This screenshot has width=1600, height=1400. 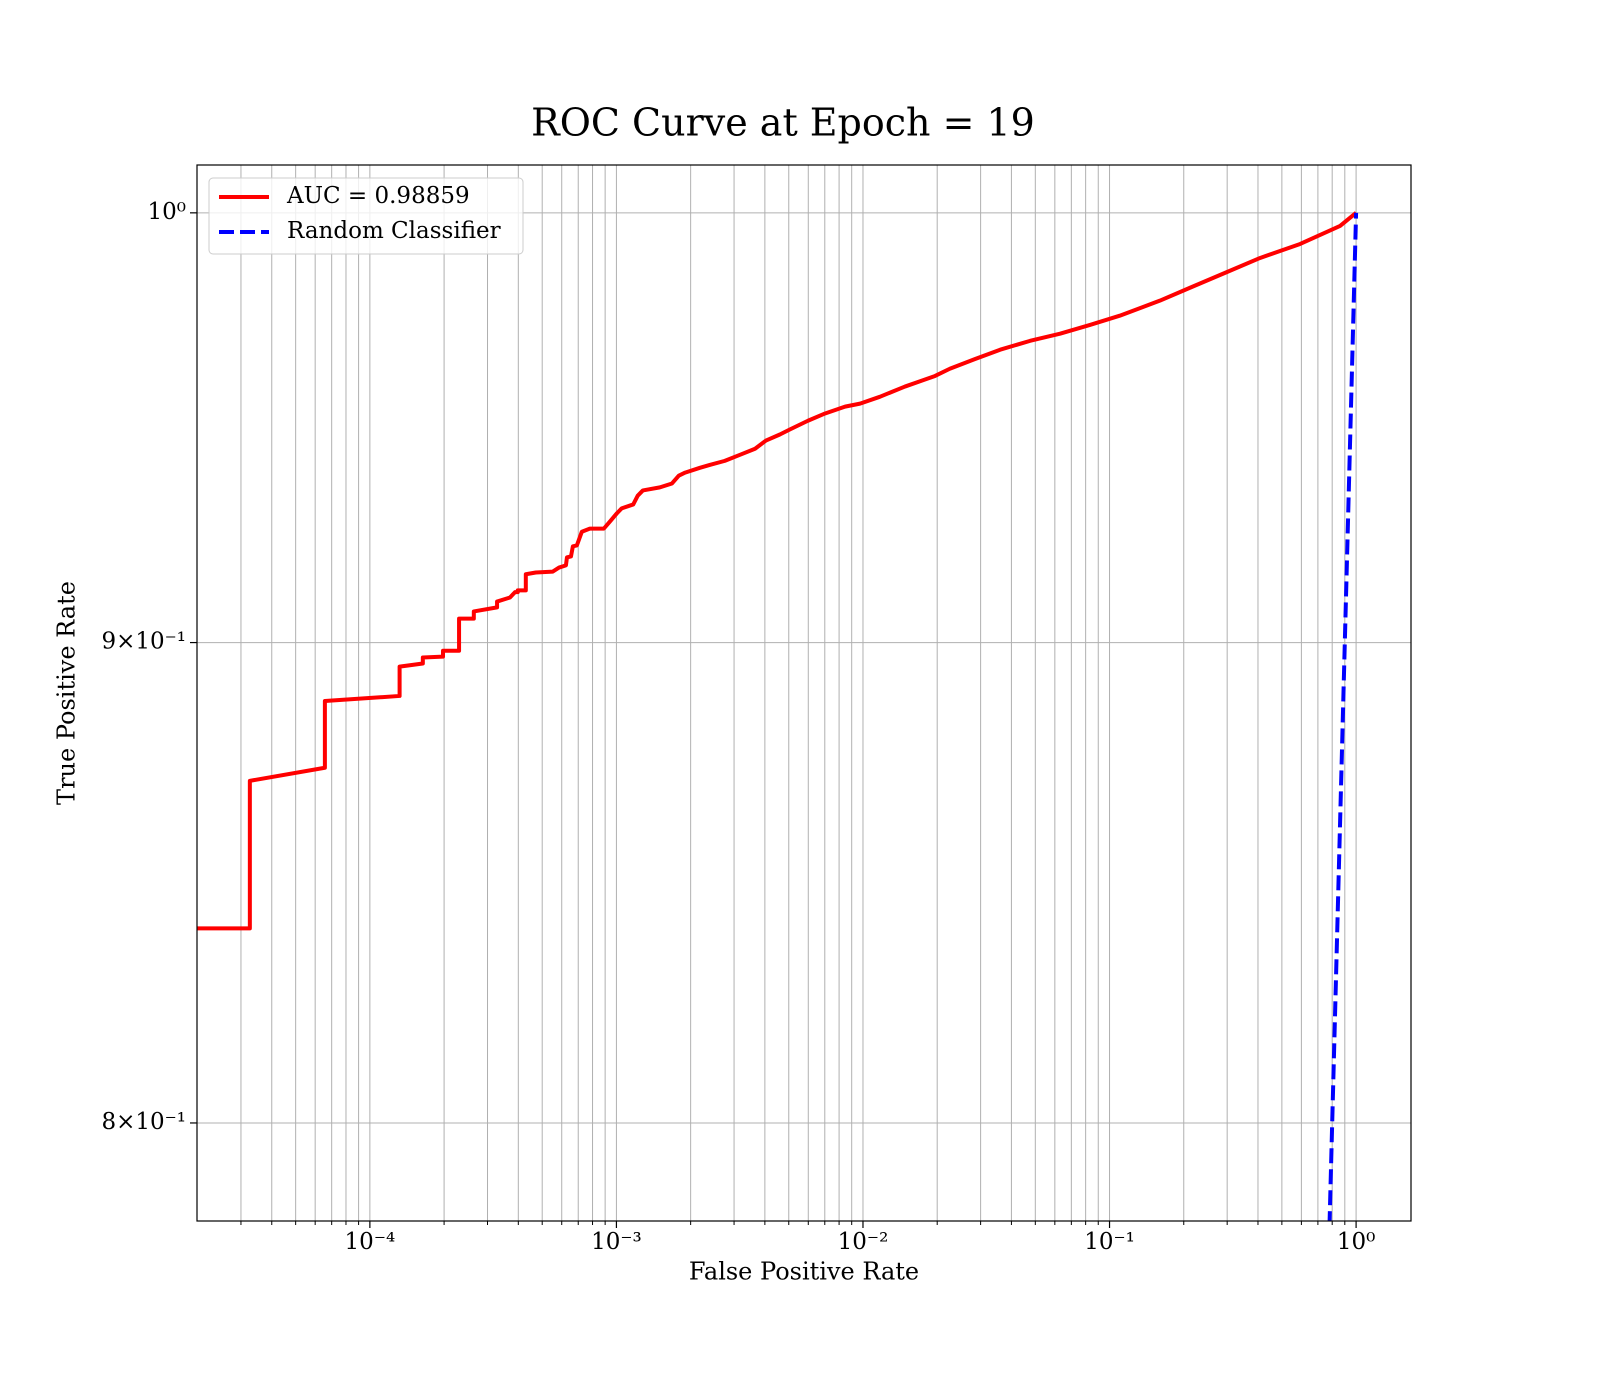 I want to click on x-axis-label: False Positive Rate, so click(x=804, y=1272).